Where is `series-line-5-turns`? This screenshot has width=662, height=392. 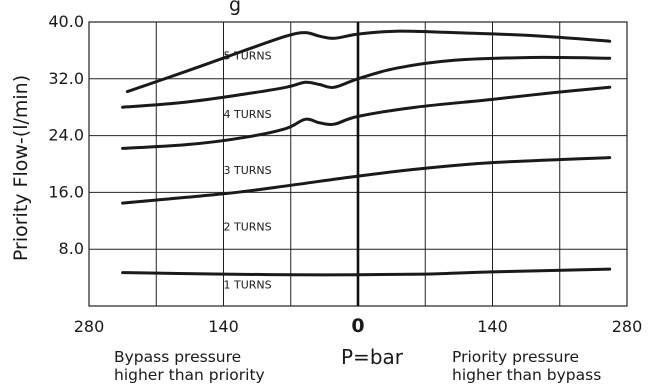
series-line-5-turns is located at coordinates (368, 61).